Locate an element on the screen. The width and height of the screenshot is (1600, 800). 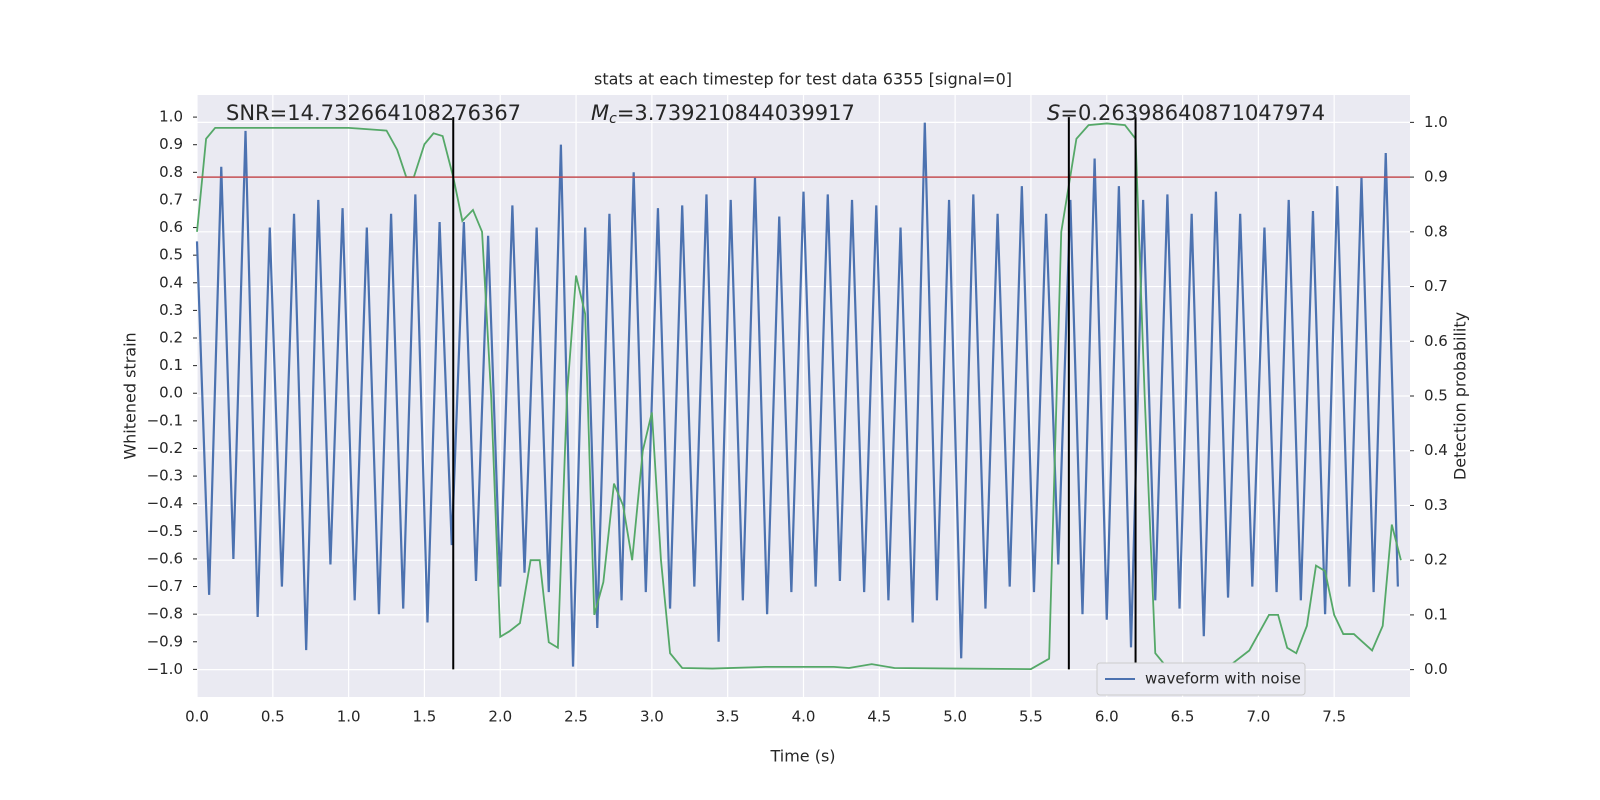
y2-tick-label: 0.6 is located at coordinates (1436, 341).